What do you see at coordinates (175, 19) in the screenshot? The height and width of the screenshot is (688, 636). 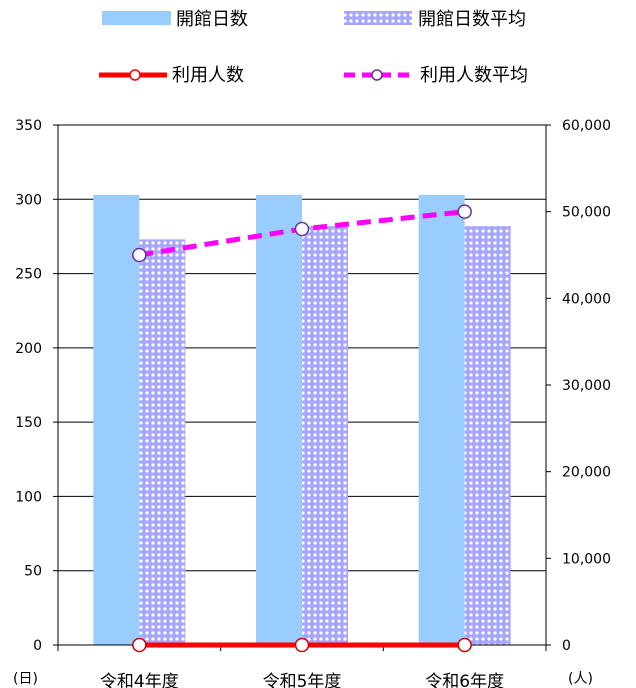 I see `legend-item-opening-days: 開館日数` at bounding box center [175, 19].